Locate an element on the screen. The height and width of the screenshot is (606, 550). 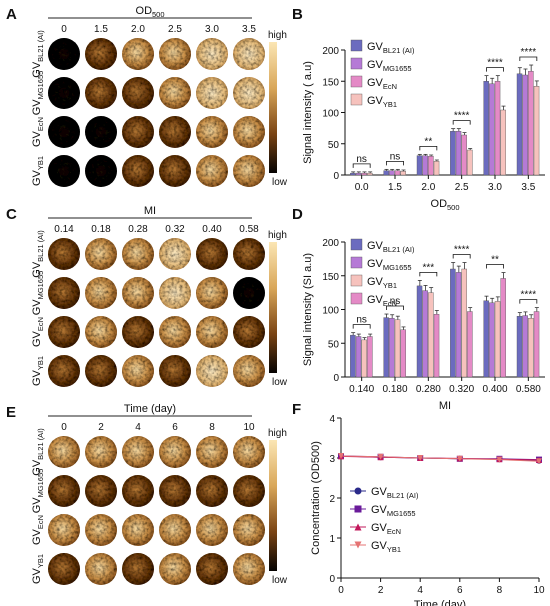
column-label: 0.14 is located at coordinates (64, 229).